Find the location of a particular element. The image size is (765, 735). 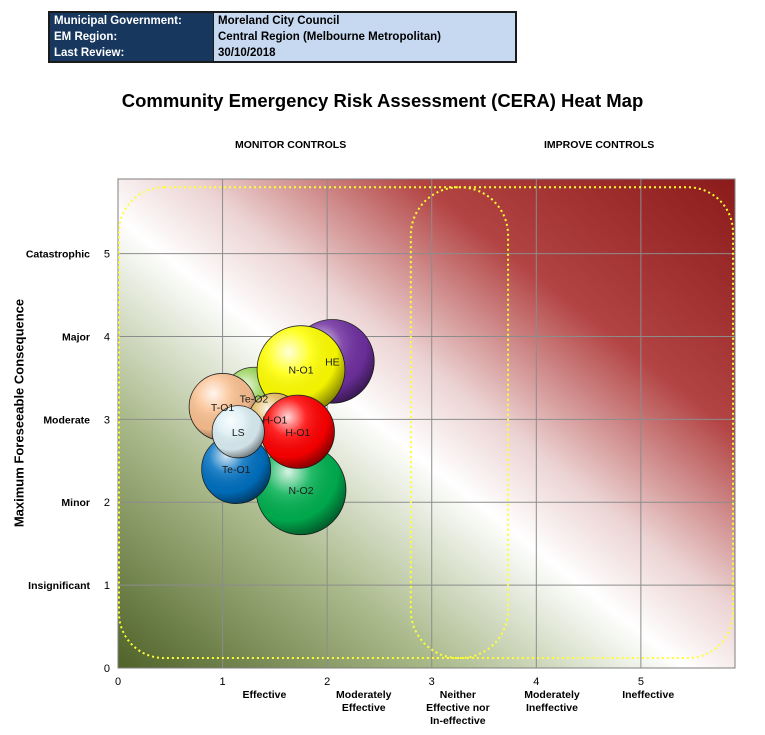

x-tick-label: 4 is located at coordinates (536, 682).